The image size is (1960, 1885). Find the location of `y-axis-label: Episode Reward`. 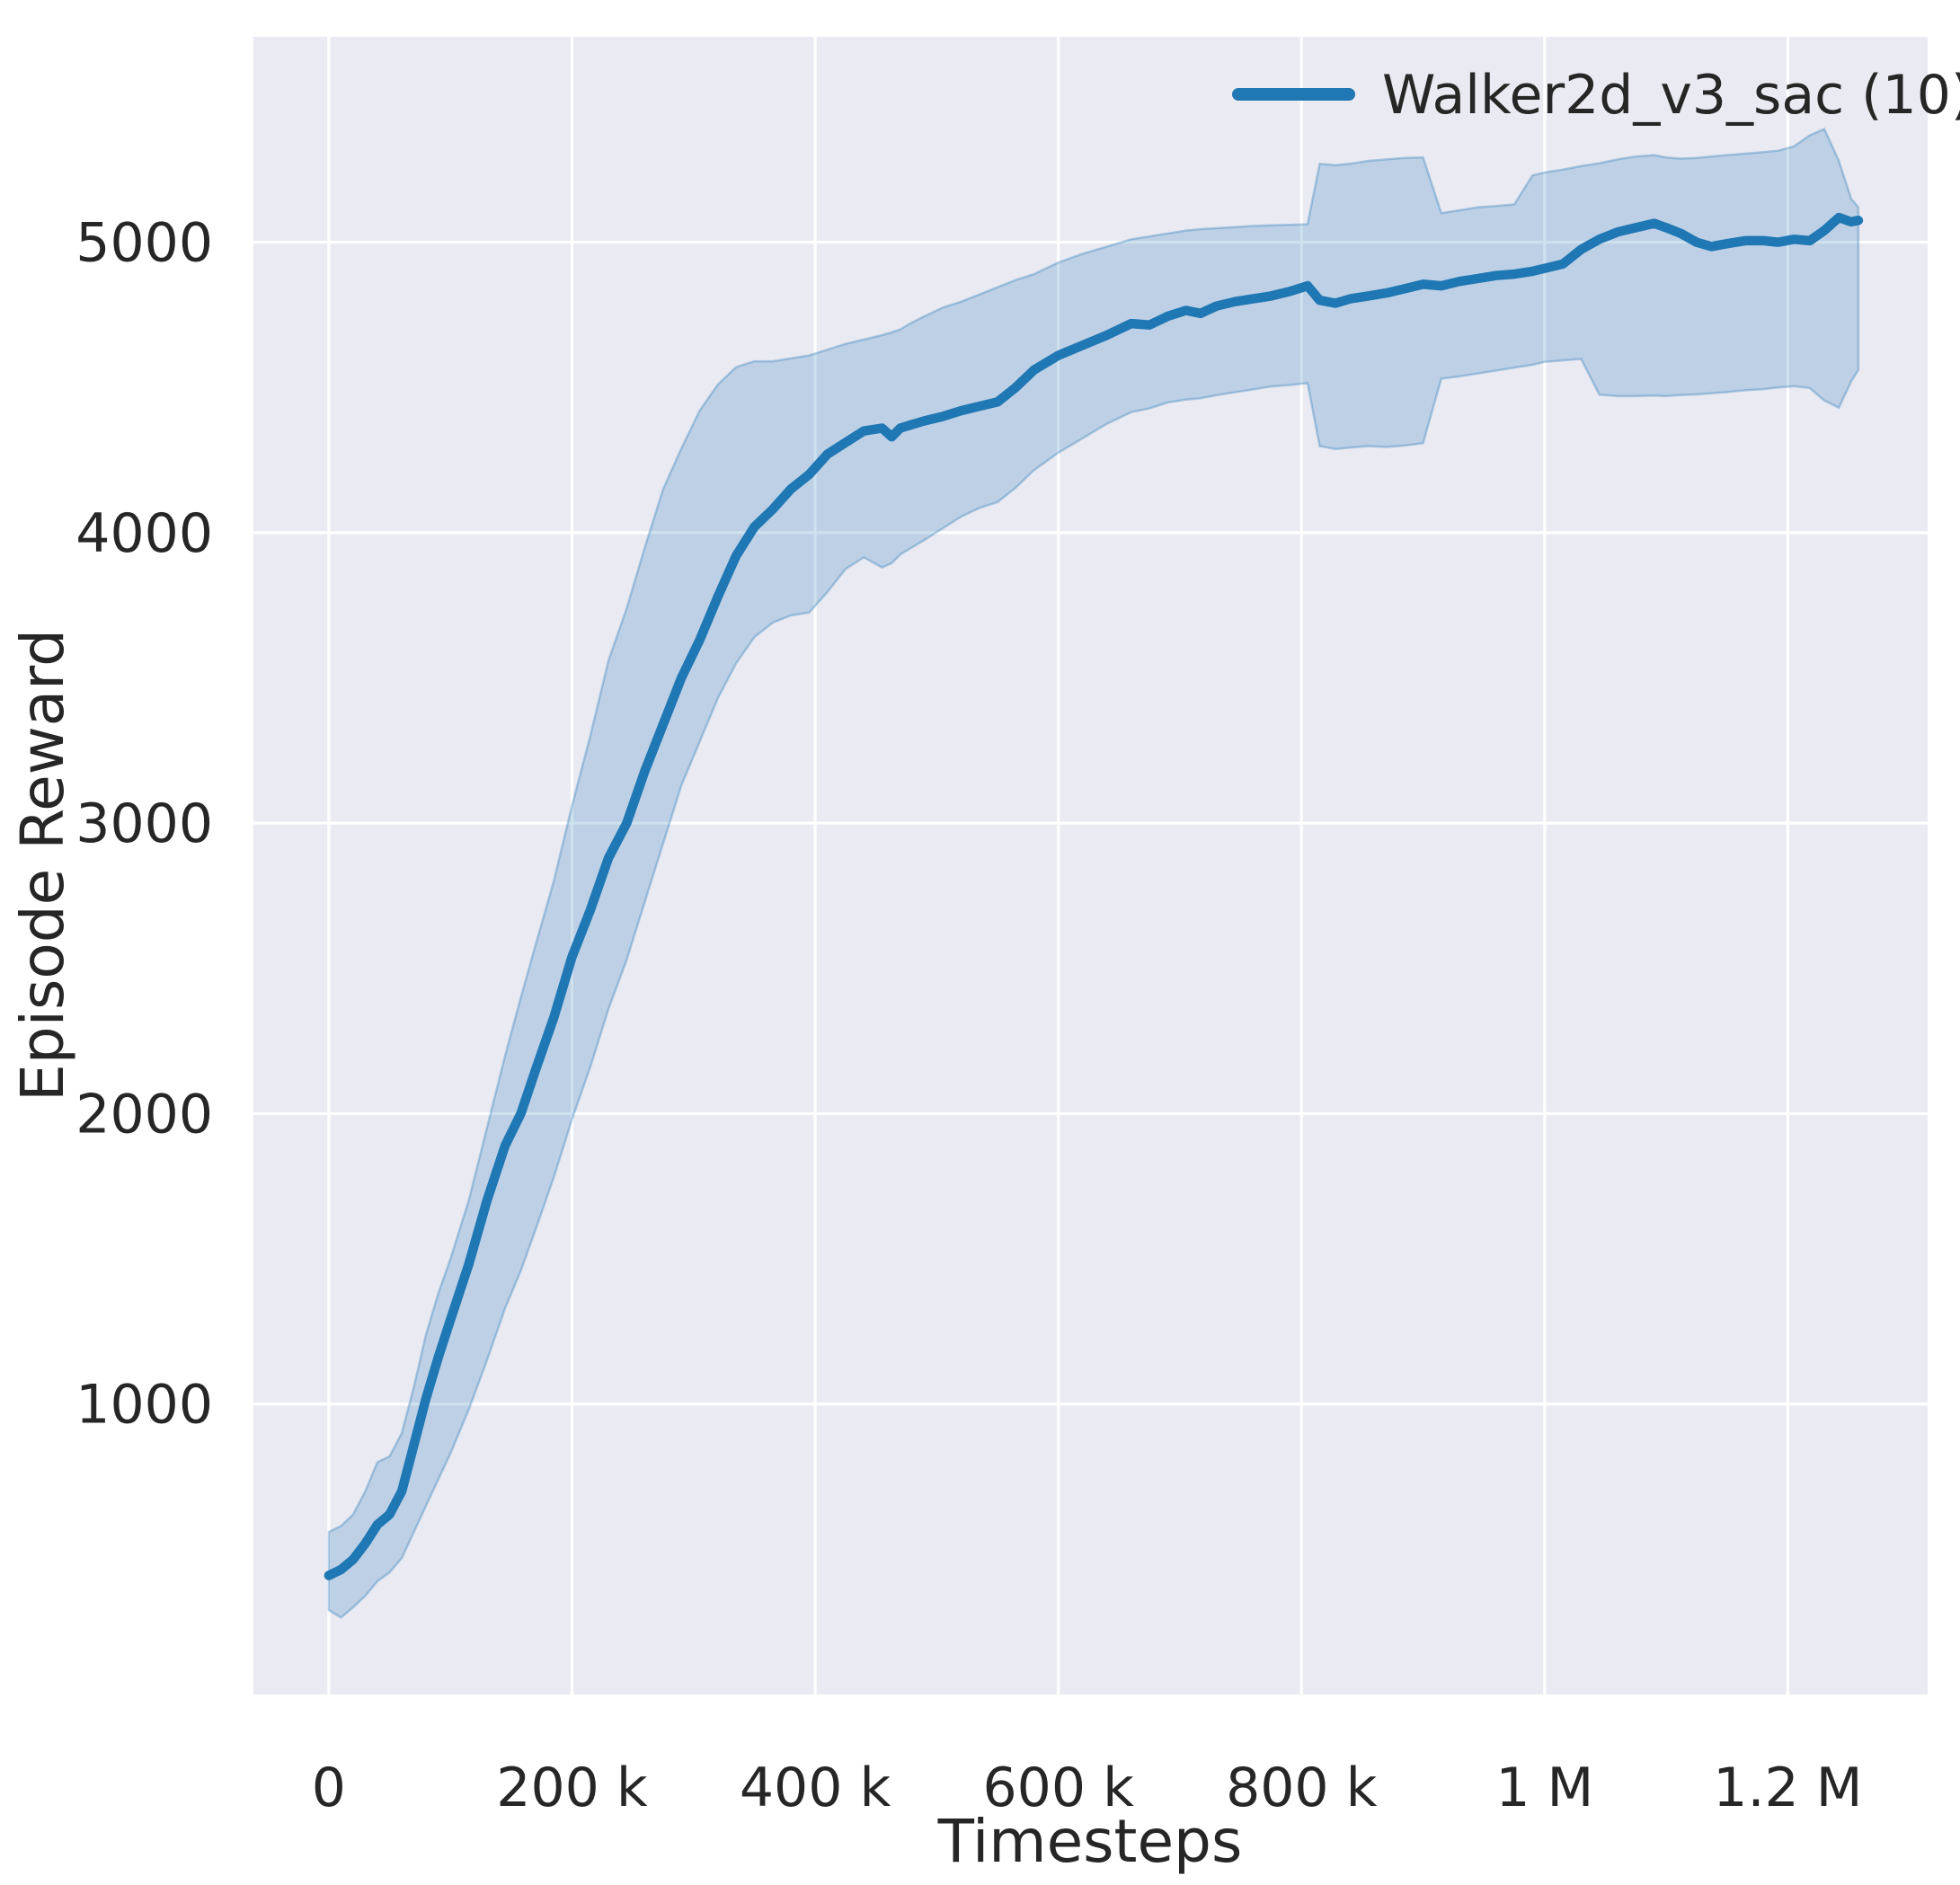

y-axis-label: Episode Reward is located at coordinates (43, 865).